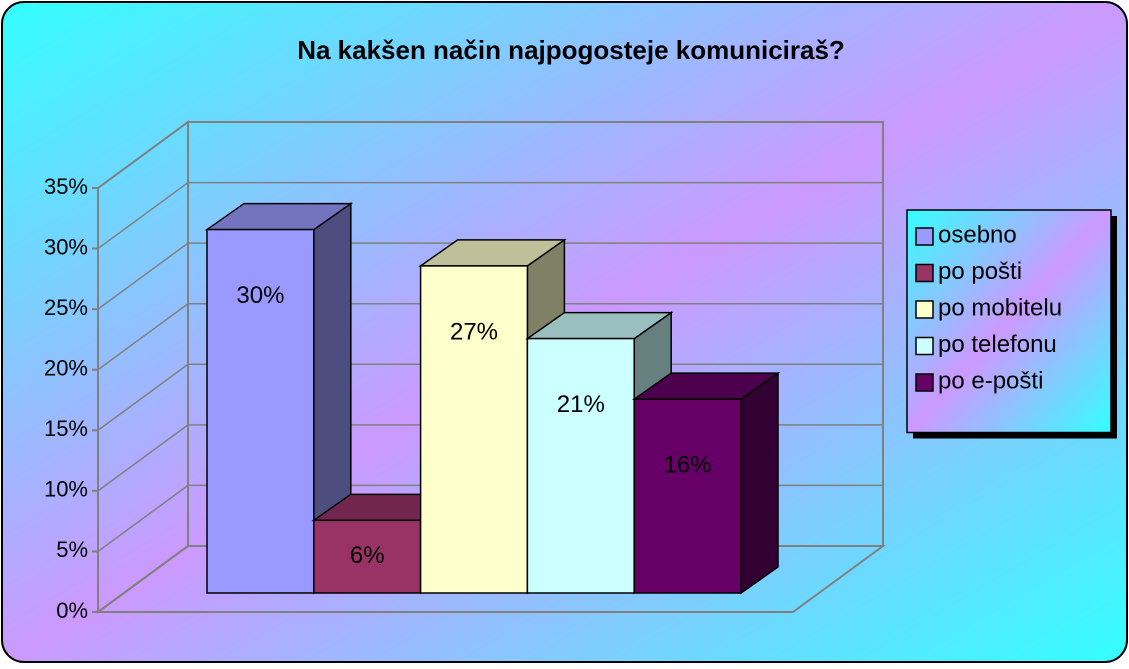 The image size is (1129, 669). I want to click on legend-label: po mobitelu, so click(1000, 307).